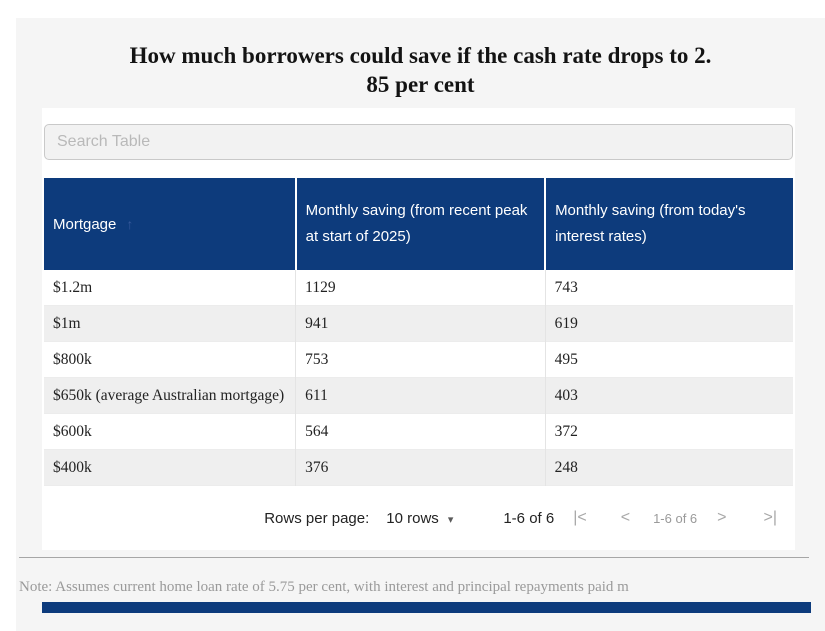 The image size is (825, 631). What do you see at coordinates (580, 517) in the screenshot?
I see `first-page-button: |<` at bounding box center [580, 517].